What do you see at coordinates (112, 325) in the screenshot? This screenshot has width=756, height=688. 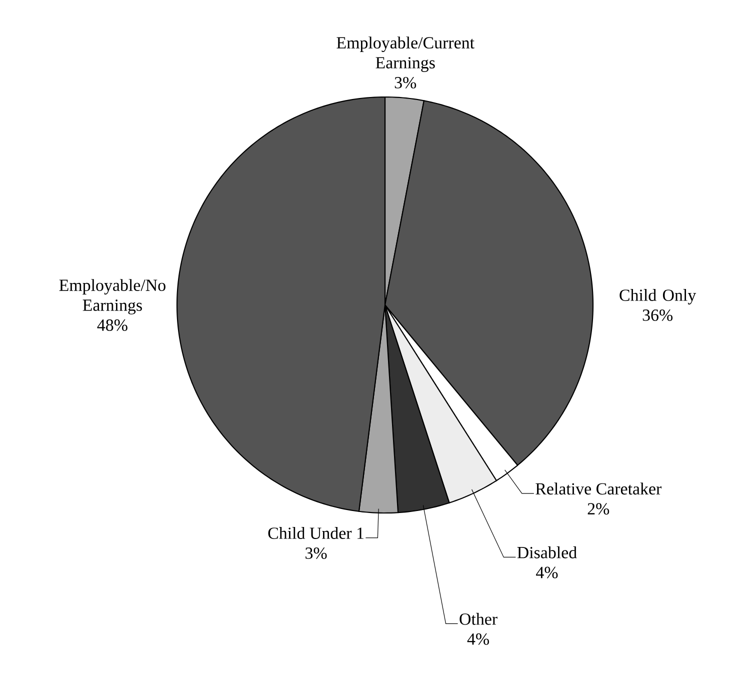 I see `data-label: 48%` at bounding box center [112, 325].